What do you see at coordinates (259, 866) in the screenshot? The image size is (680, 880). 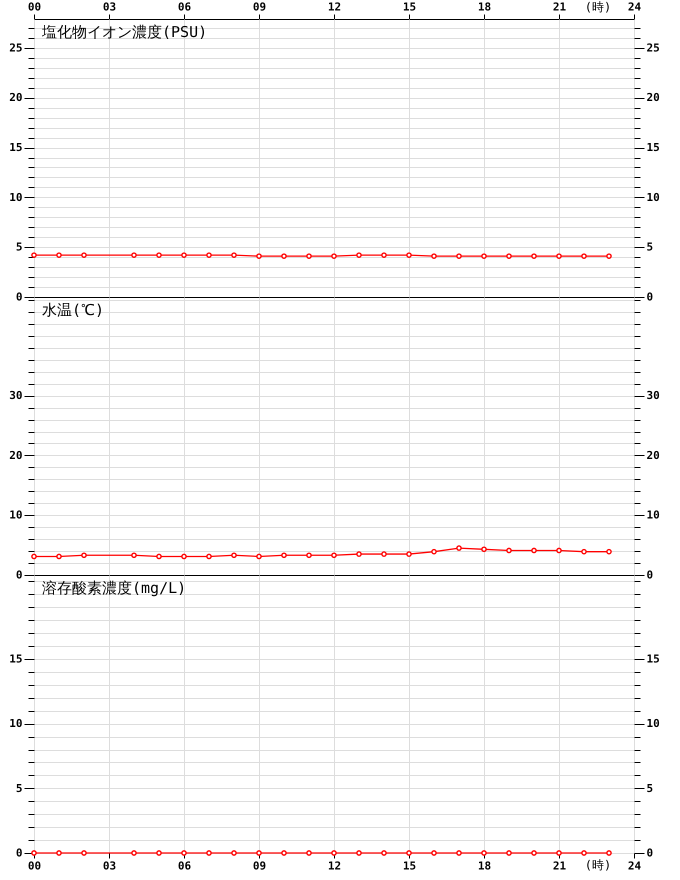 I see `x-tick-label: 09` at bounding box center [259, 866].